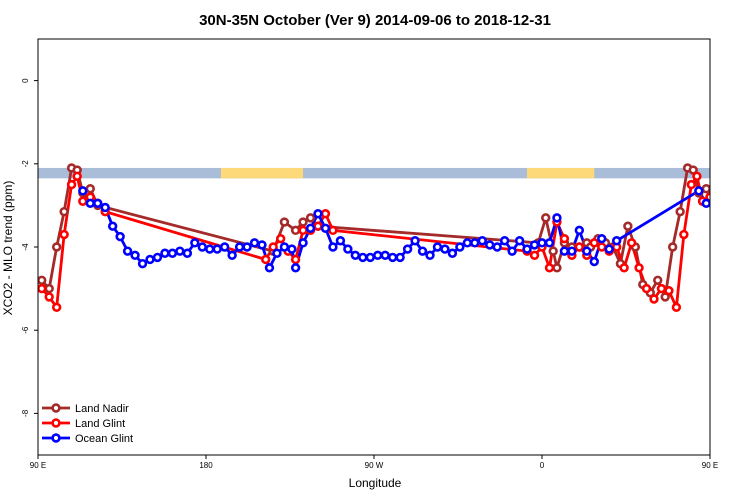  Describe the element at coordinates (262, 173) in the screenshot. I see `land-band-segment` at that location.